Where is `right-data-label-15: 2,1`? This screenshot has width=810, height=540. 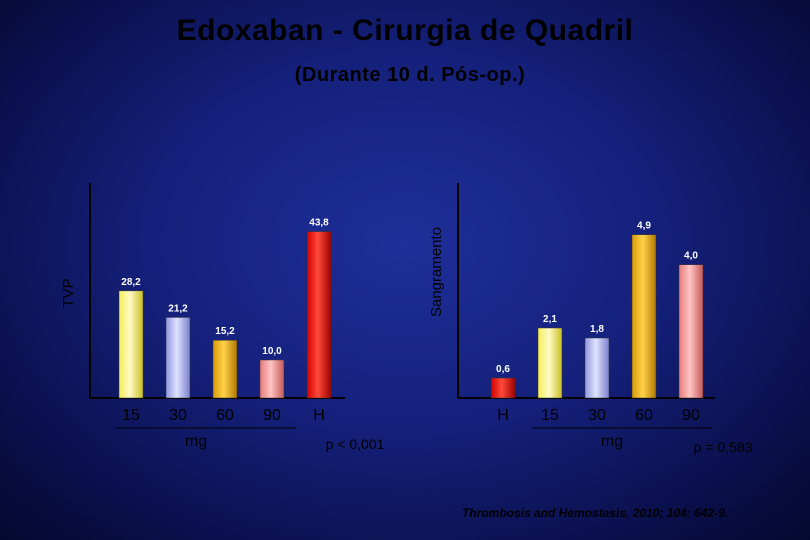 right-data-label-15: 2,1 is located at coordinates (550, 319).